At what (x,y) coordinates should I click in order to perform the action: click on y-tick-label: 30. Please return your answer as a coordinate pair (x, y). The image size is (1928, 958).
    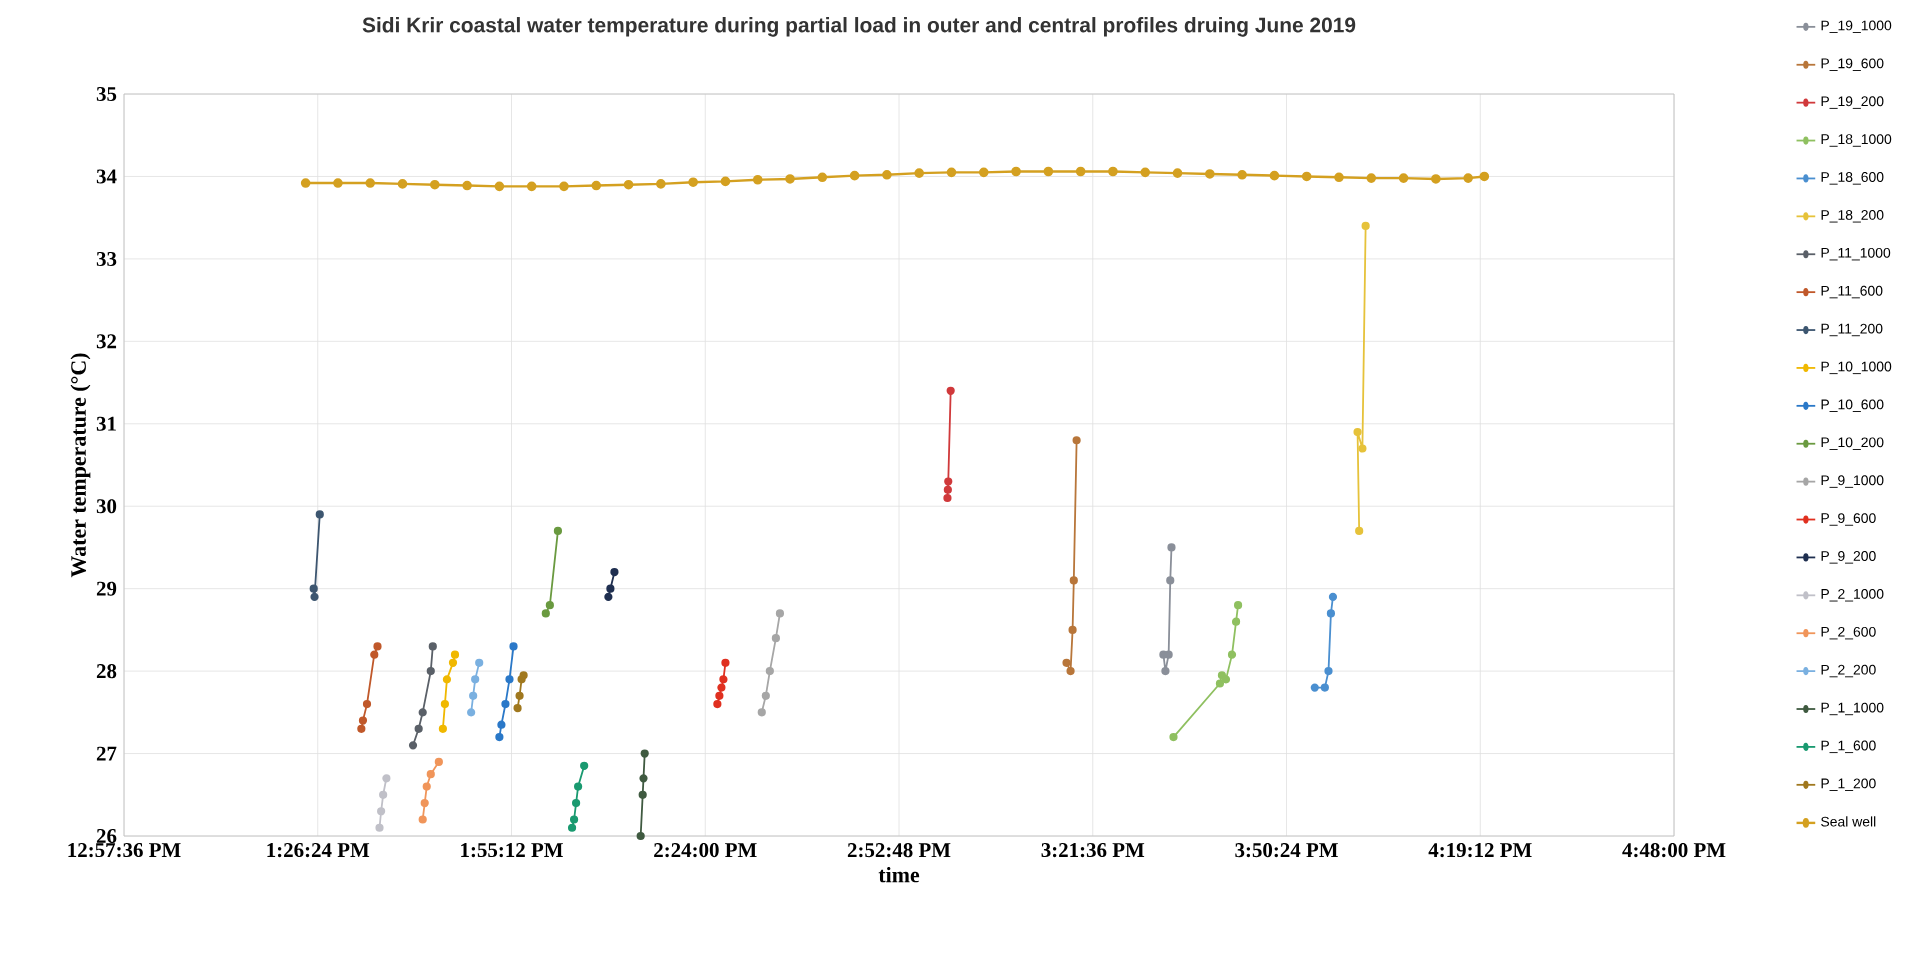
    Looking at the image, I should click on (106, 506).